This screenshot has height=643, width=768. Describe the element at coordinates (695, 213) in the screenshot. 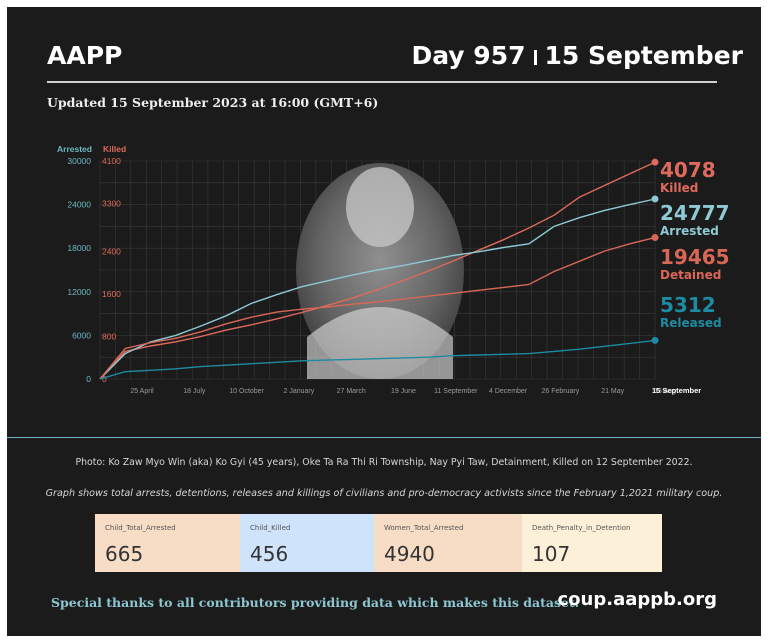

I see `series-value-label: 24777` at that location.